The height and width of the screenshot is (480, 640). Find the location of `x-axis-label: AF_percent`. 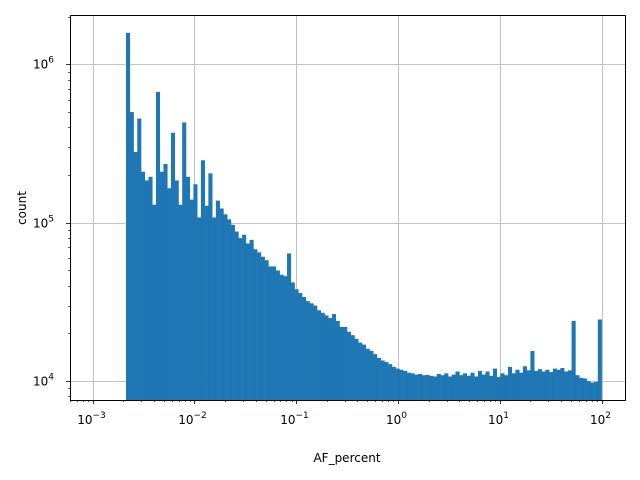

x-axis-label: AF_percent is located at coordinates (346, 458).